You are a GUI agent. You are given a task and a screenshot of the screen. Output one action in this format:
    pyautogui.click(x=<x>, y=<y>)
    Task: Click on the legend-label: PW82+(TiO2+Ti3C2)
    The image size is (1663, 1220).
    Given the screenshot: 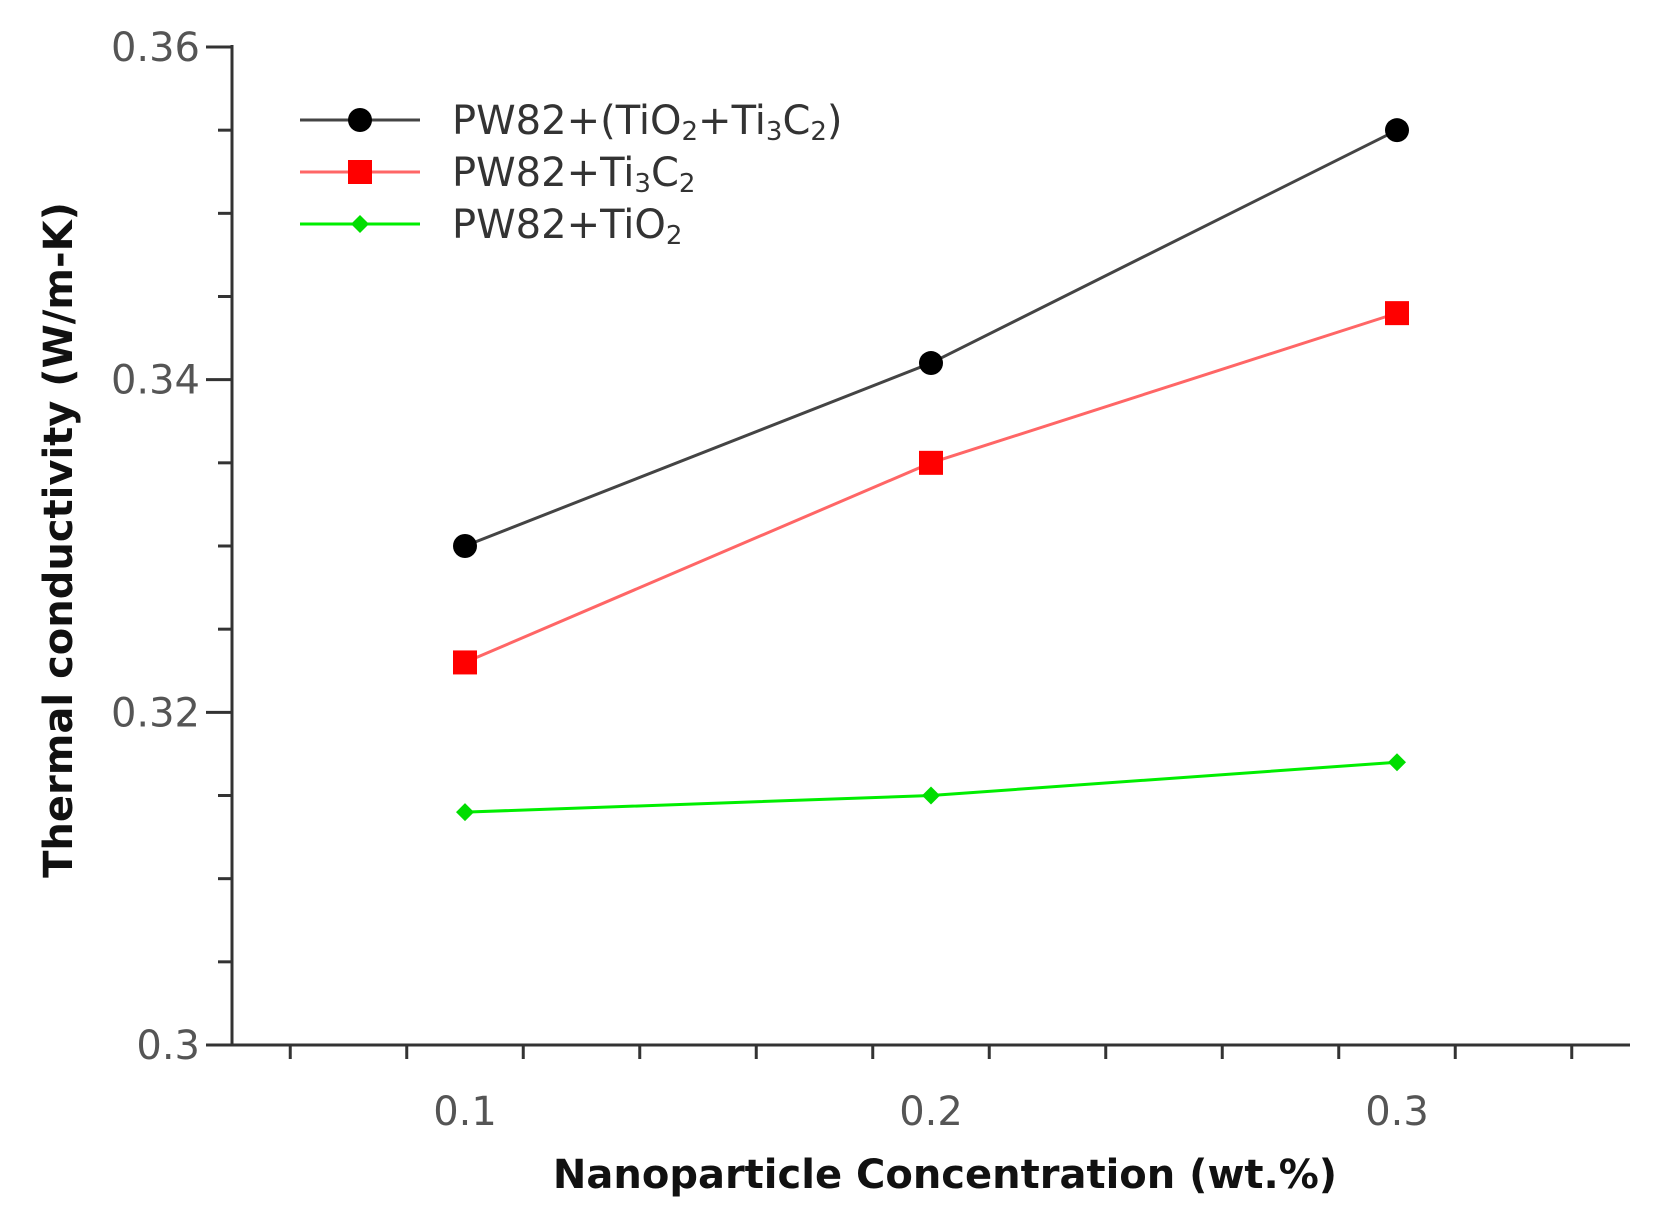 What is the action you would take?
    pyautogui.click(x=647, y=122)
    